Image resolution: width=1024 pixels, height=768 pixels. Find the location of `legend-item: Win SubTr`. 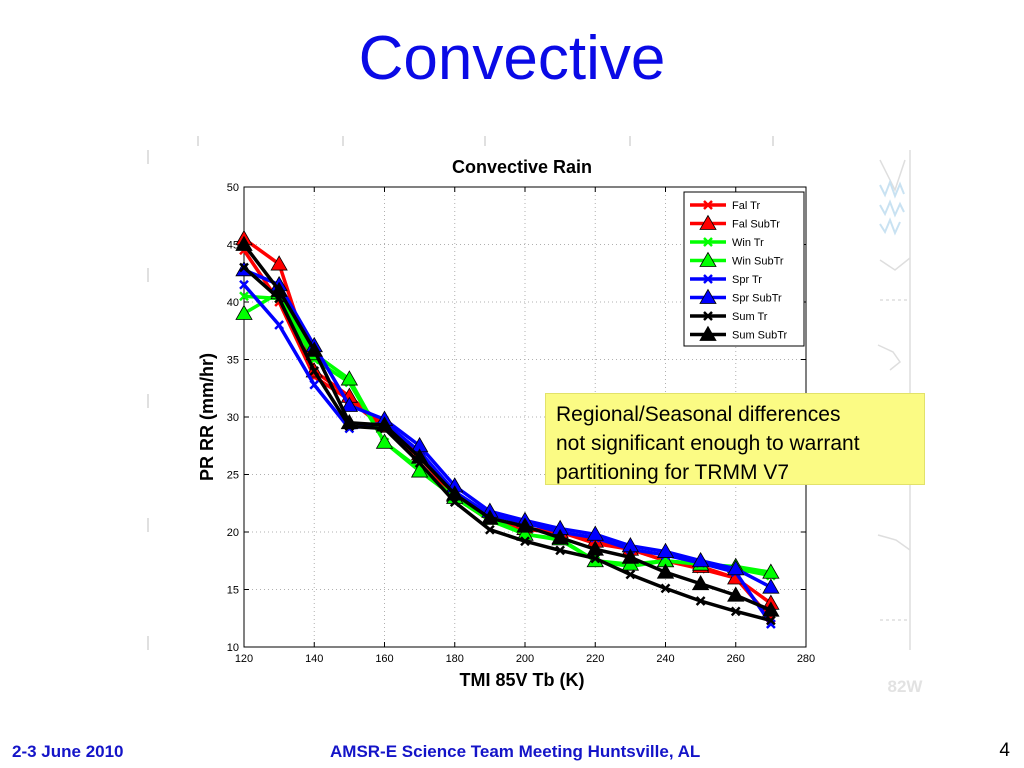

legend-item: Win SubTr is located at coordinates (737, 259).